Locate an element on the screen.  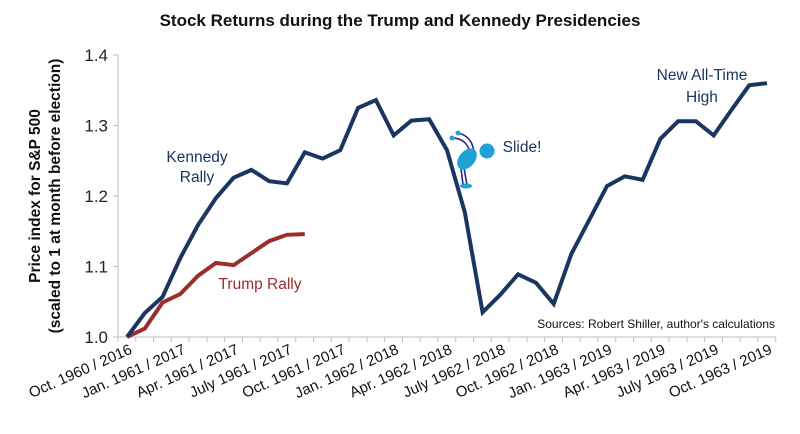
annotation-new-high-line-1: New All-Time is located at coordinates (702, 75).